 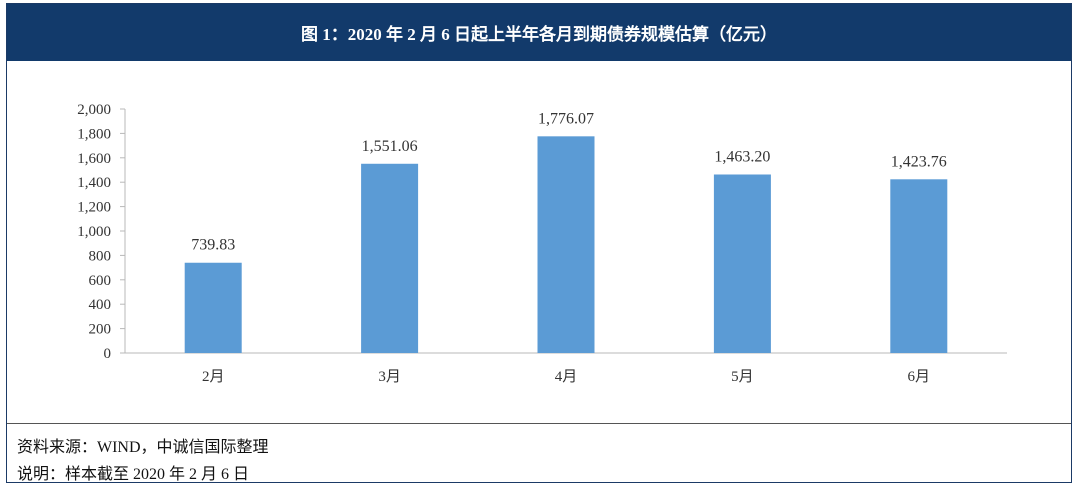 What do you see at coordinates (389, 377) in the screenshot?
I see `x-tick-label: 3月` at bounding box center [389, 377].